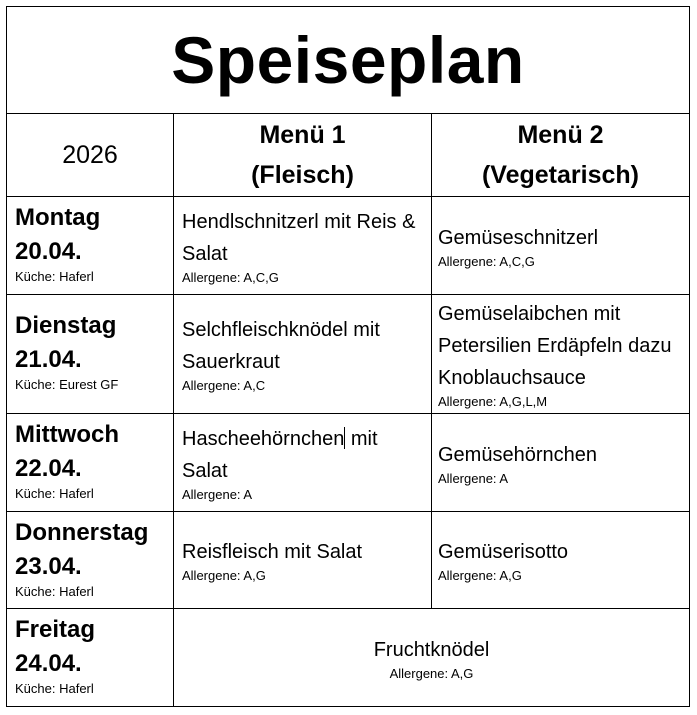 The image size is (697, 715). I want to click on dish-name: Selchfleischknödel mit Sauerkraut, so click(281, 346).